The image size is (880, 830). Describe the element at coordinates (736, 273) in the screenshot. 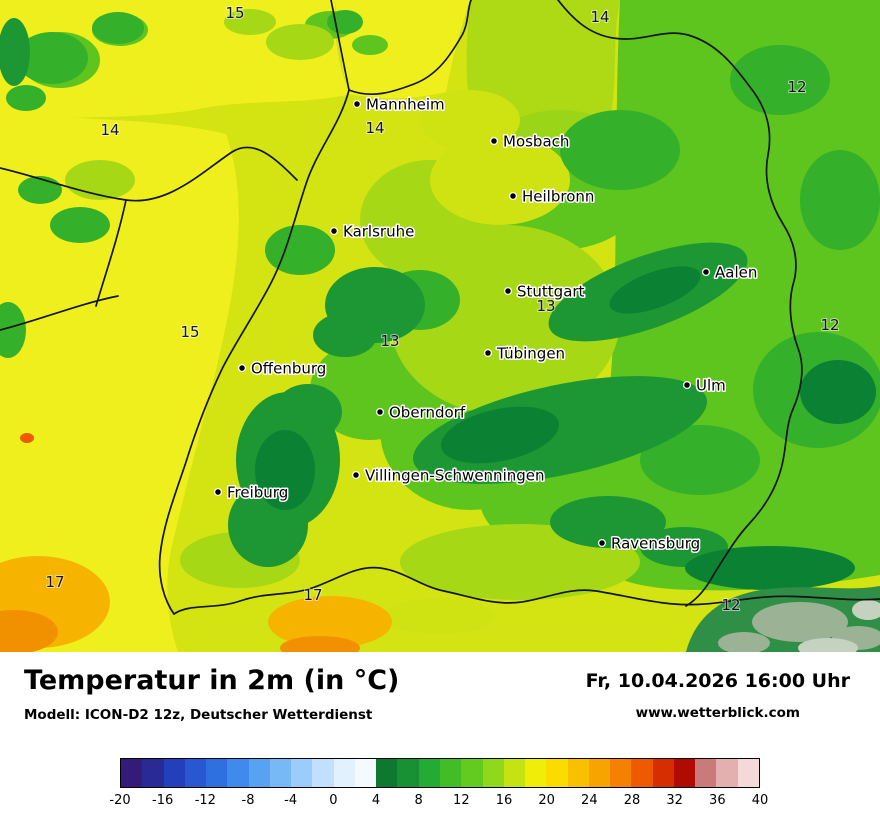

I see `city-label: Aalen` at that location.